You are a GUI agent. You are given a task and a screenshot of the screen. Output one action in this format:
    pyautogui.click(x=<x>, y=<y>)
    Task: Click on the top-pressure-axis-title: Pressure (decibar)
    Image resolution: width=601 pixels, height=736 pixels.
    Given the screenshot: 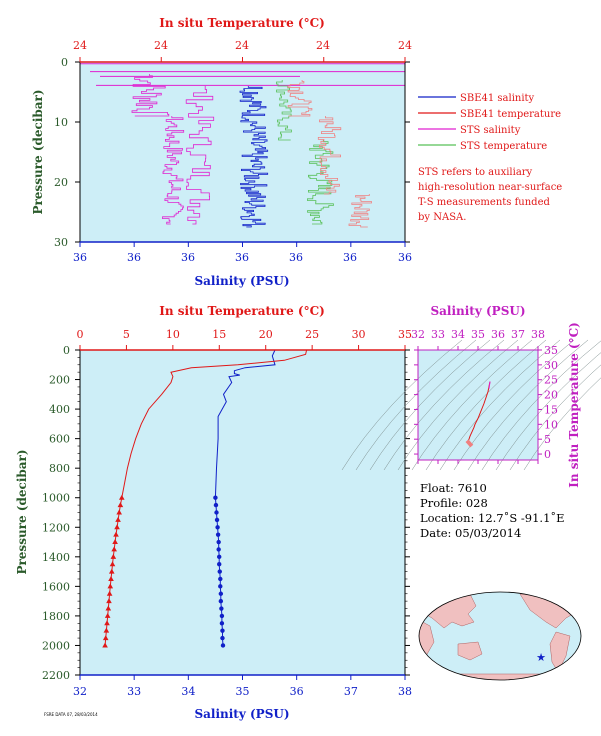 What is the action you would take?
    pyautogui.click(x=38, y=151)
    